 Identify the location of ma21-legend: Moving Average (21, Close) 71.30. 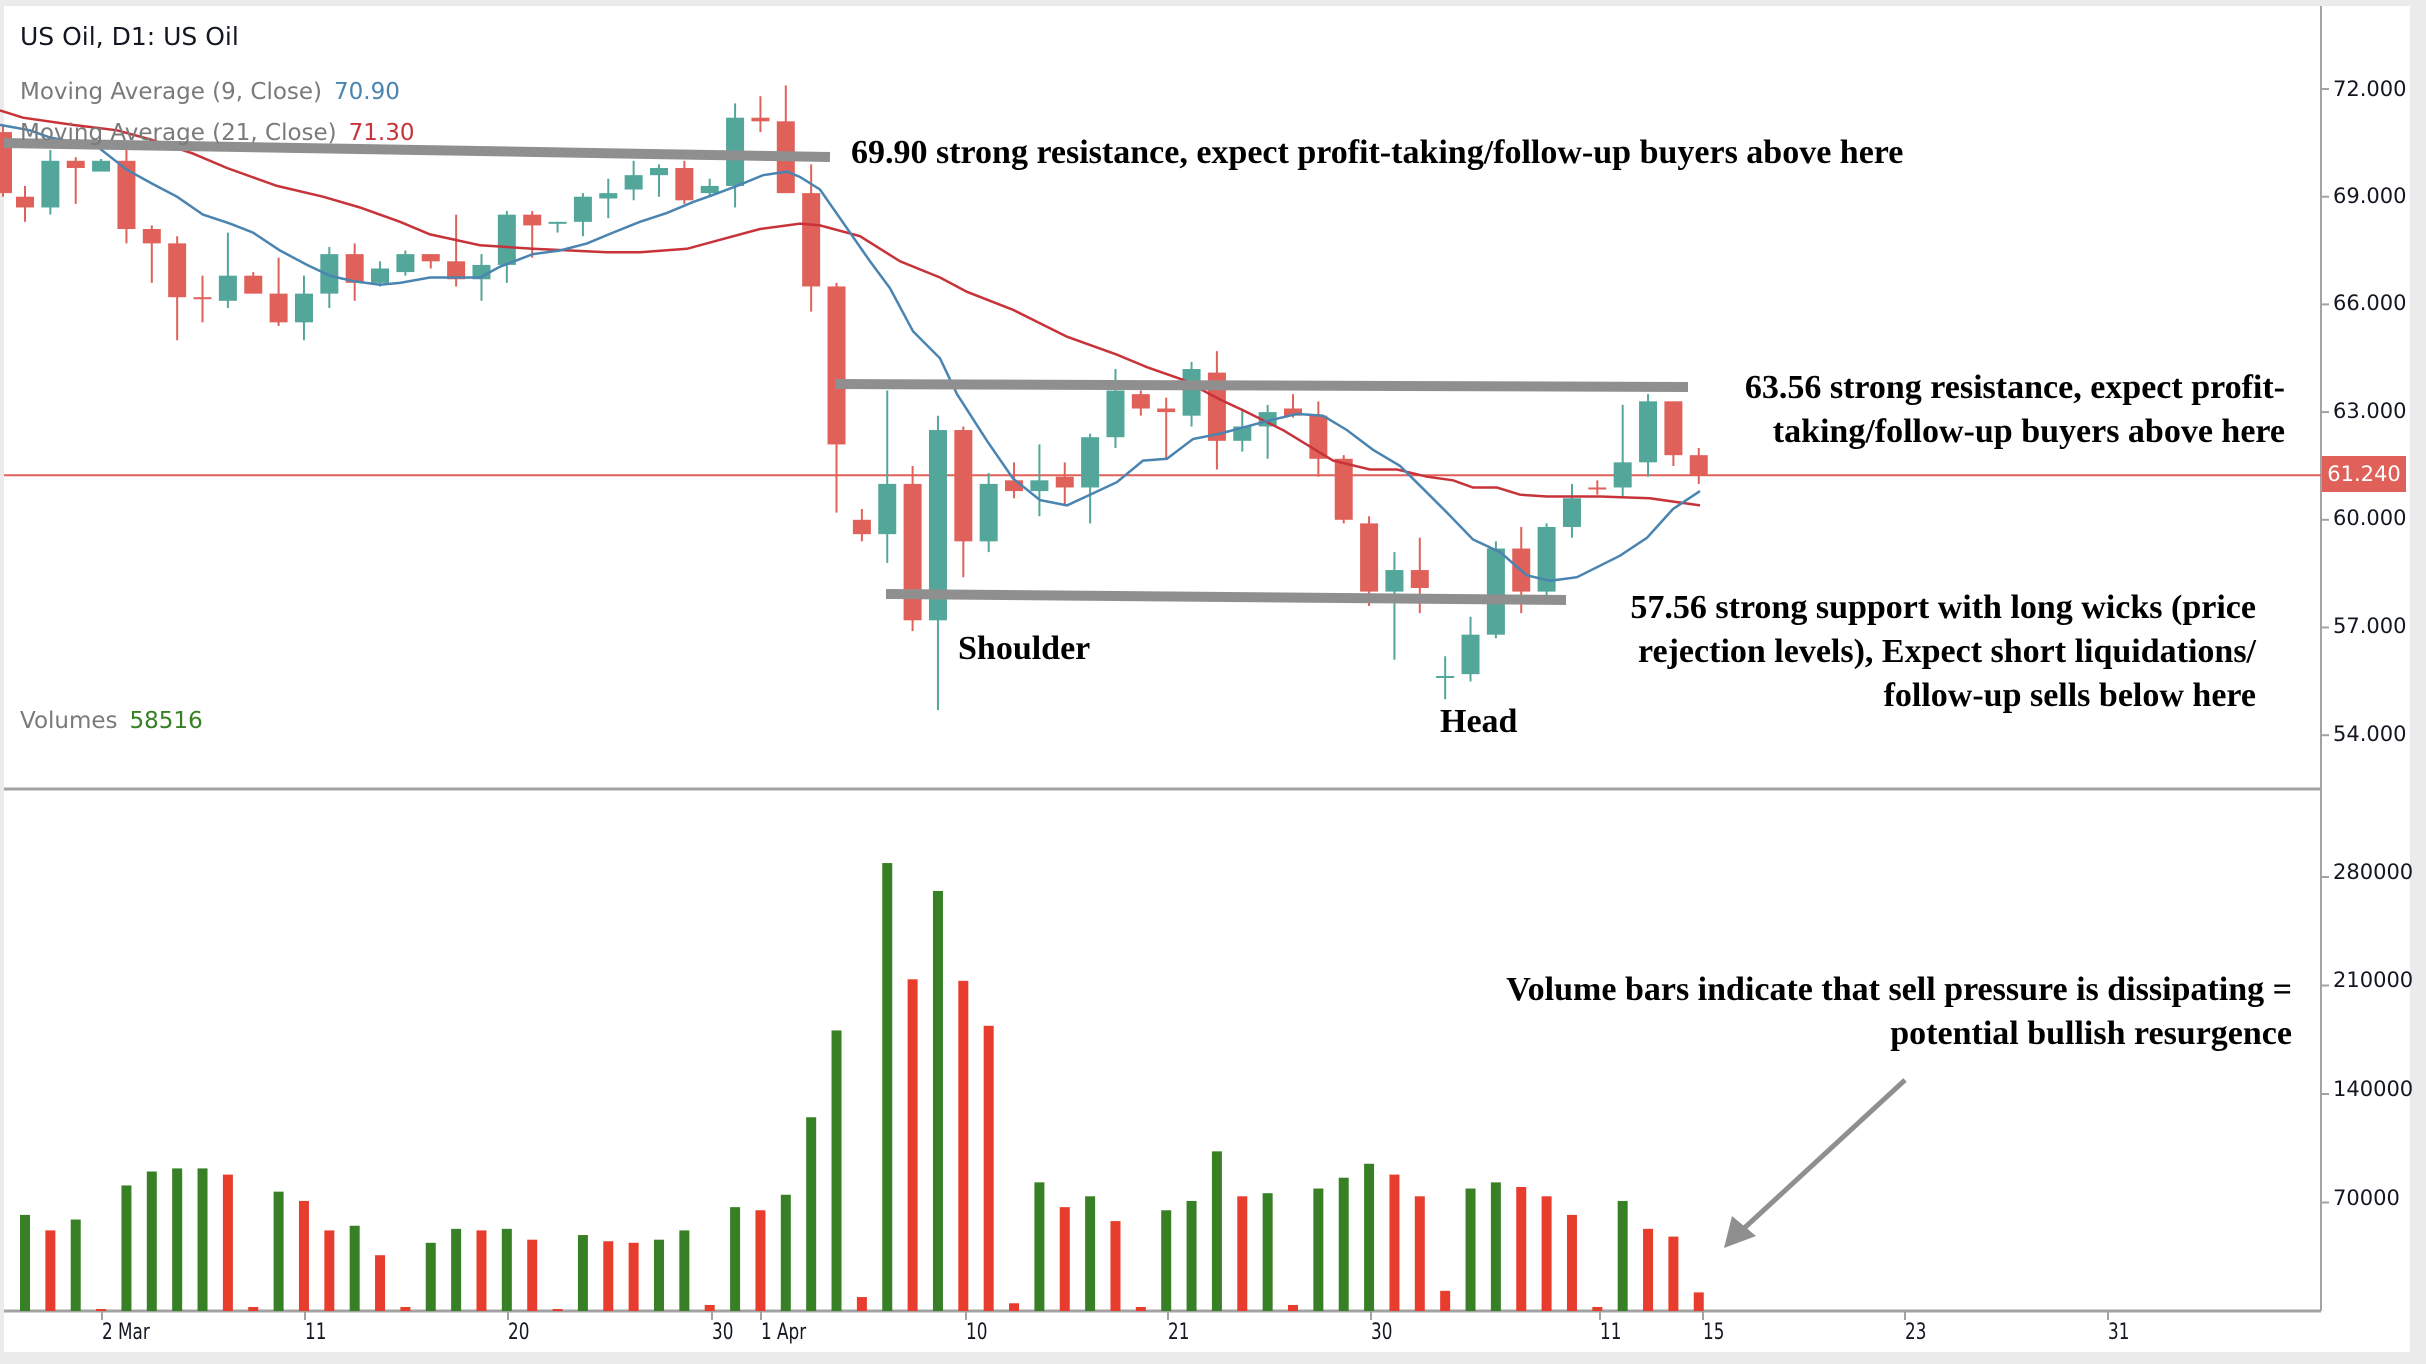
(217, 133).